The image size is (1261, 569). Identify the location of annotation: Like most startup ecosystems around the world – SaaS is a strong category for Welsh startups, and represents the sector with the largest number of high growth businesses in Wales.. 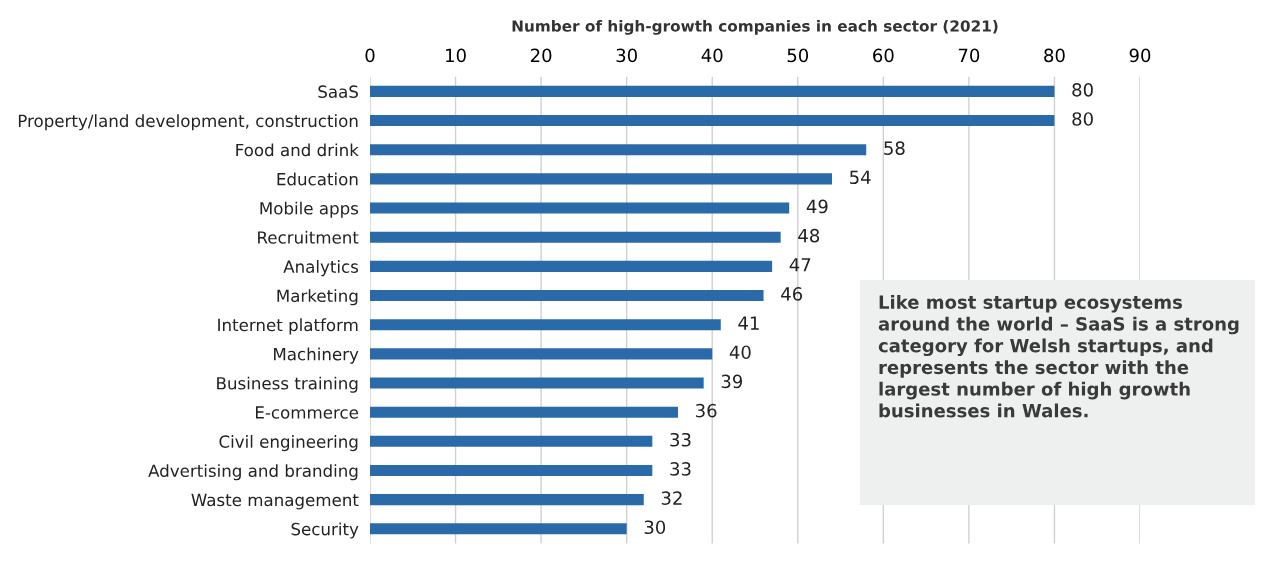
(1058, 356).